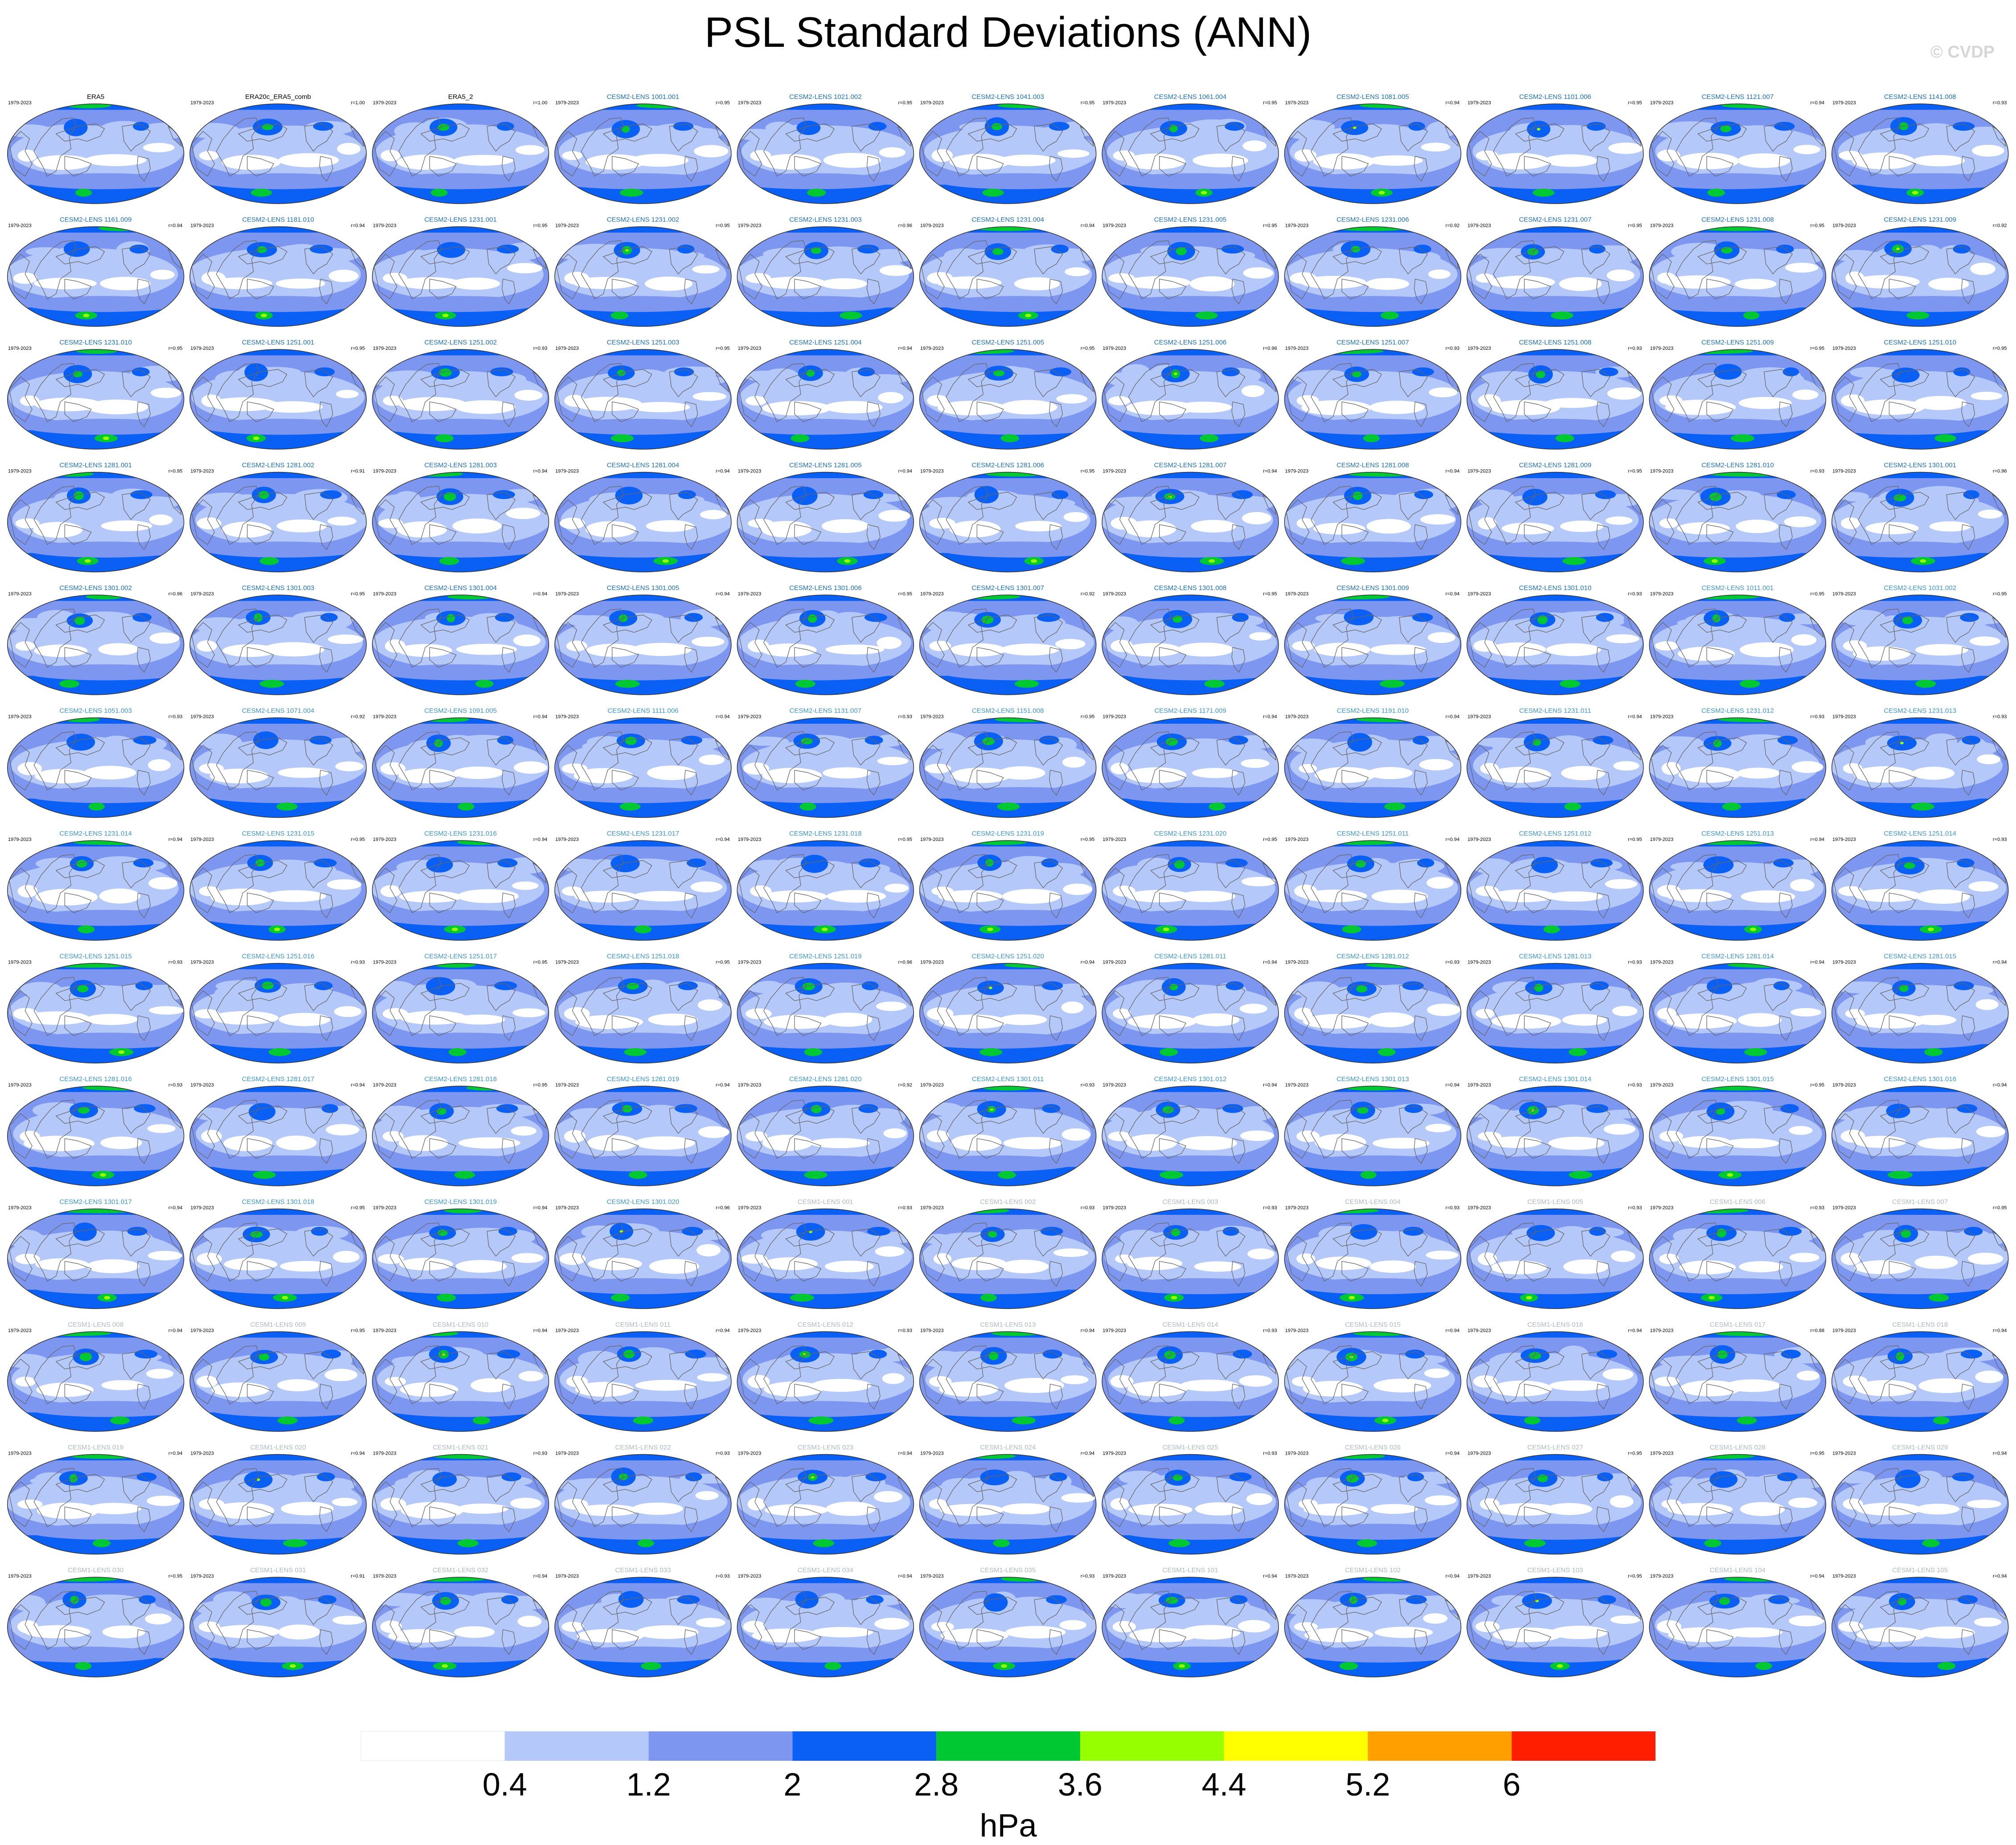 This screenshot has width=2016, height=1845. Describe the element at coordinates (461, 763) in the screenshot. I see `map-panel: CESM2-LENS 1091.005 1979-2023 r=0.94` at that location.